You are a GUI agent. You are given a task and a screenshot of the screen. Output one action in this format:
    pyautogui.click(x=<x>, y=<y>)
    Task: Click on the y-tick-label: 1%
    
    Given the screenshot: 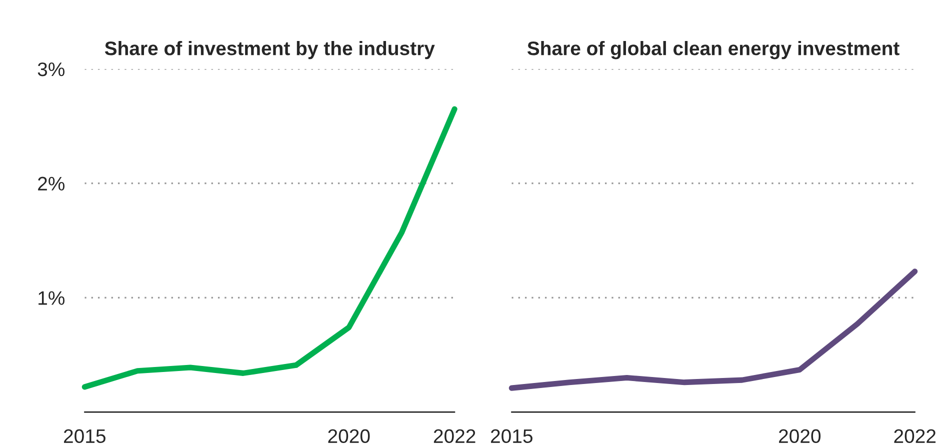 What is the action you would take?
    pyautogui.click(x=51, y=298)
    